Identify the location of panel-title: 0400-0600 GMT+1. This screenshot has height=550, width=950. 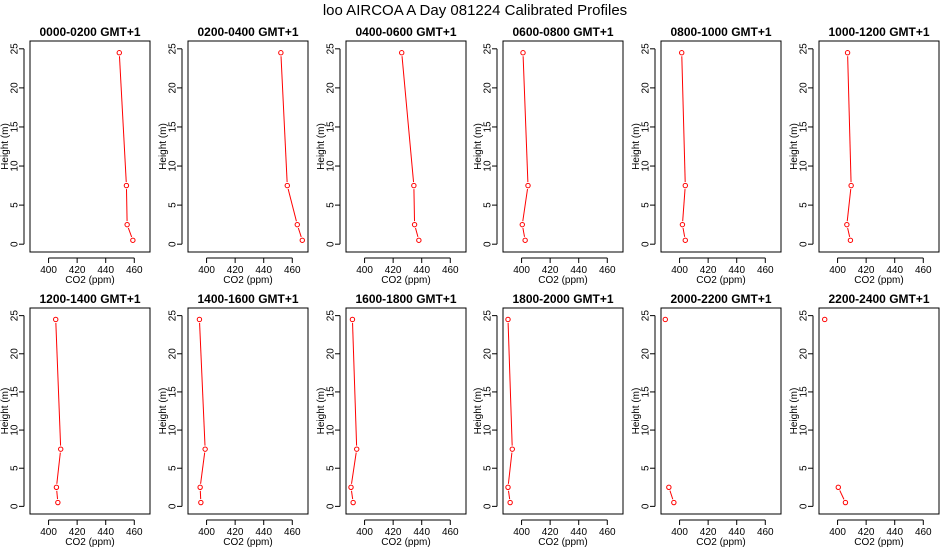
(405, 32).